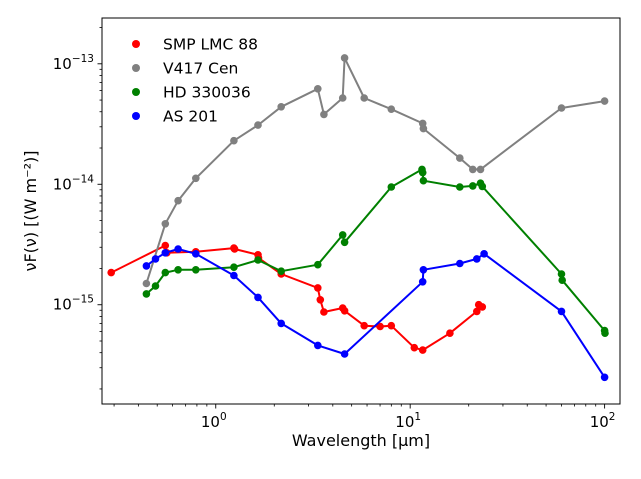 This screenshot has width=641, height=479. I want to click on y-tick-label-exponent: −13, so click(83, 59).